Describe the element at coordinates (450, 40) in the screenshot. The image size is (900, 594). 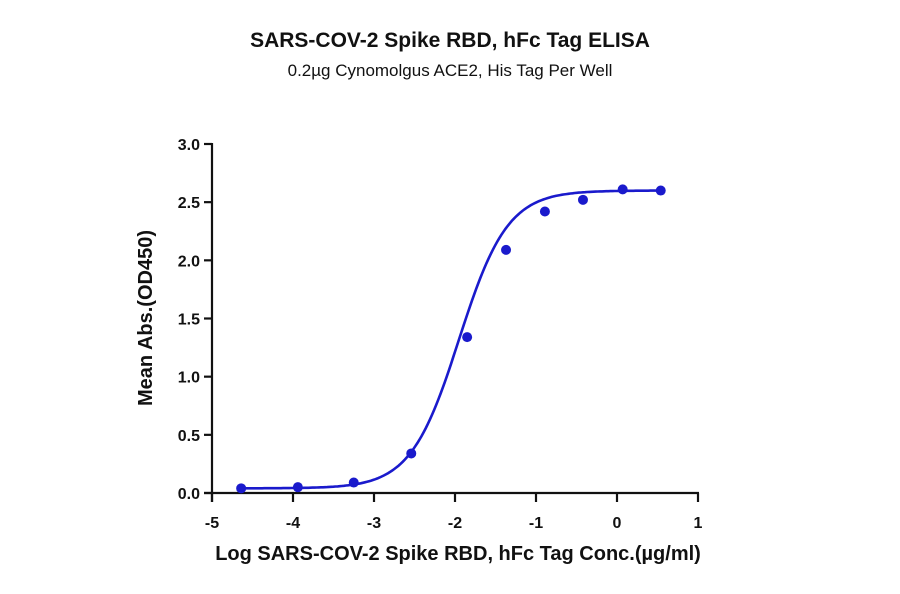
I see `chart-title: SARS-COV-2 Spike RBD, hFc Tag ELISA` at that location.